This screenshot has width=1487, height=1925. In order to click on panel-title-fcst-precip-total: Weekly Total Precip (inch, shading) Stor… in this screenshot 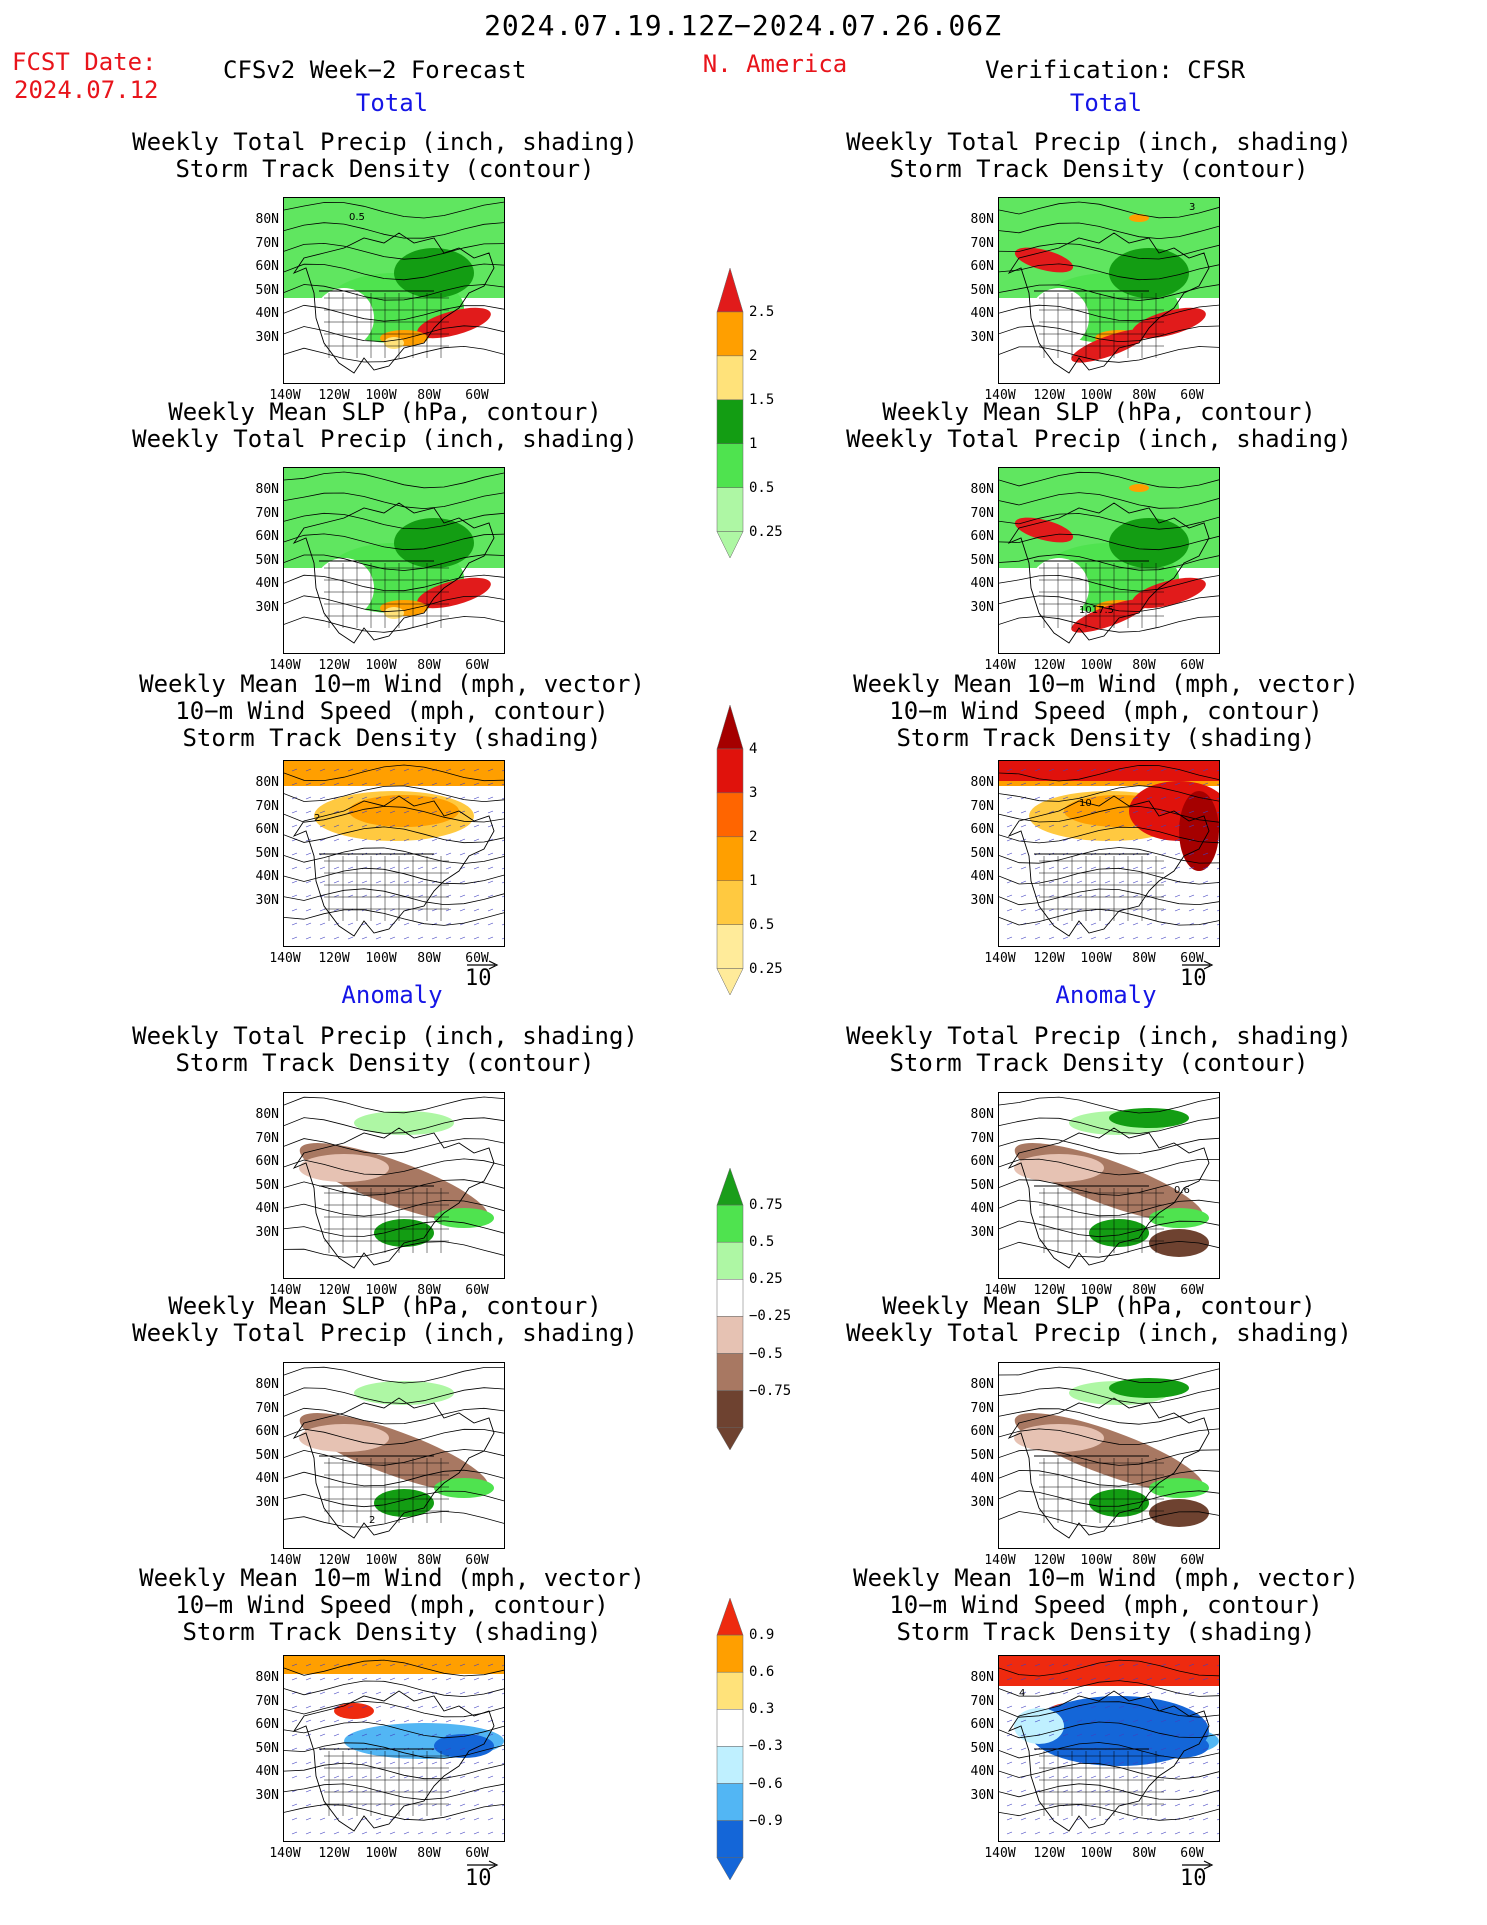, I will do `click(385, 155)`.